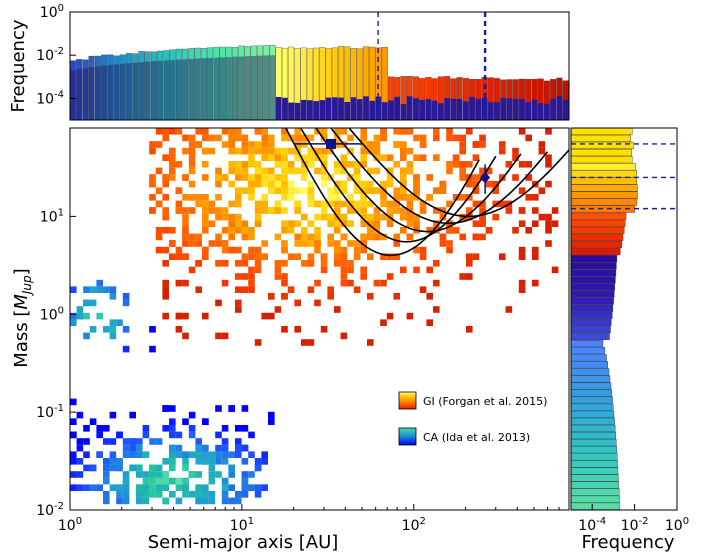 The image size is (713, 556). What do you see at coordinates (50, 98) in the screenshot?
I see `top-y-tick-label: 10-4` at bounding box center [50, 98].